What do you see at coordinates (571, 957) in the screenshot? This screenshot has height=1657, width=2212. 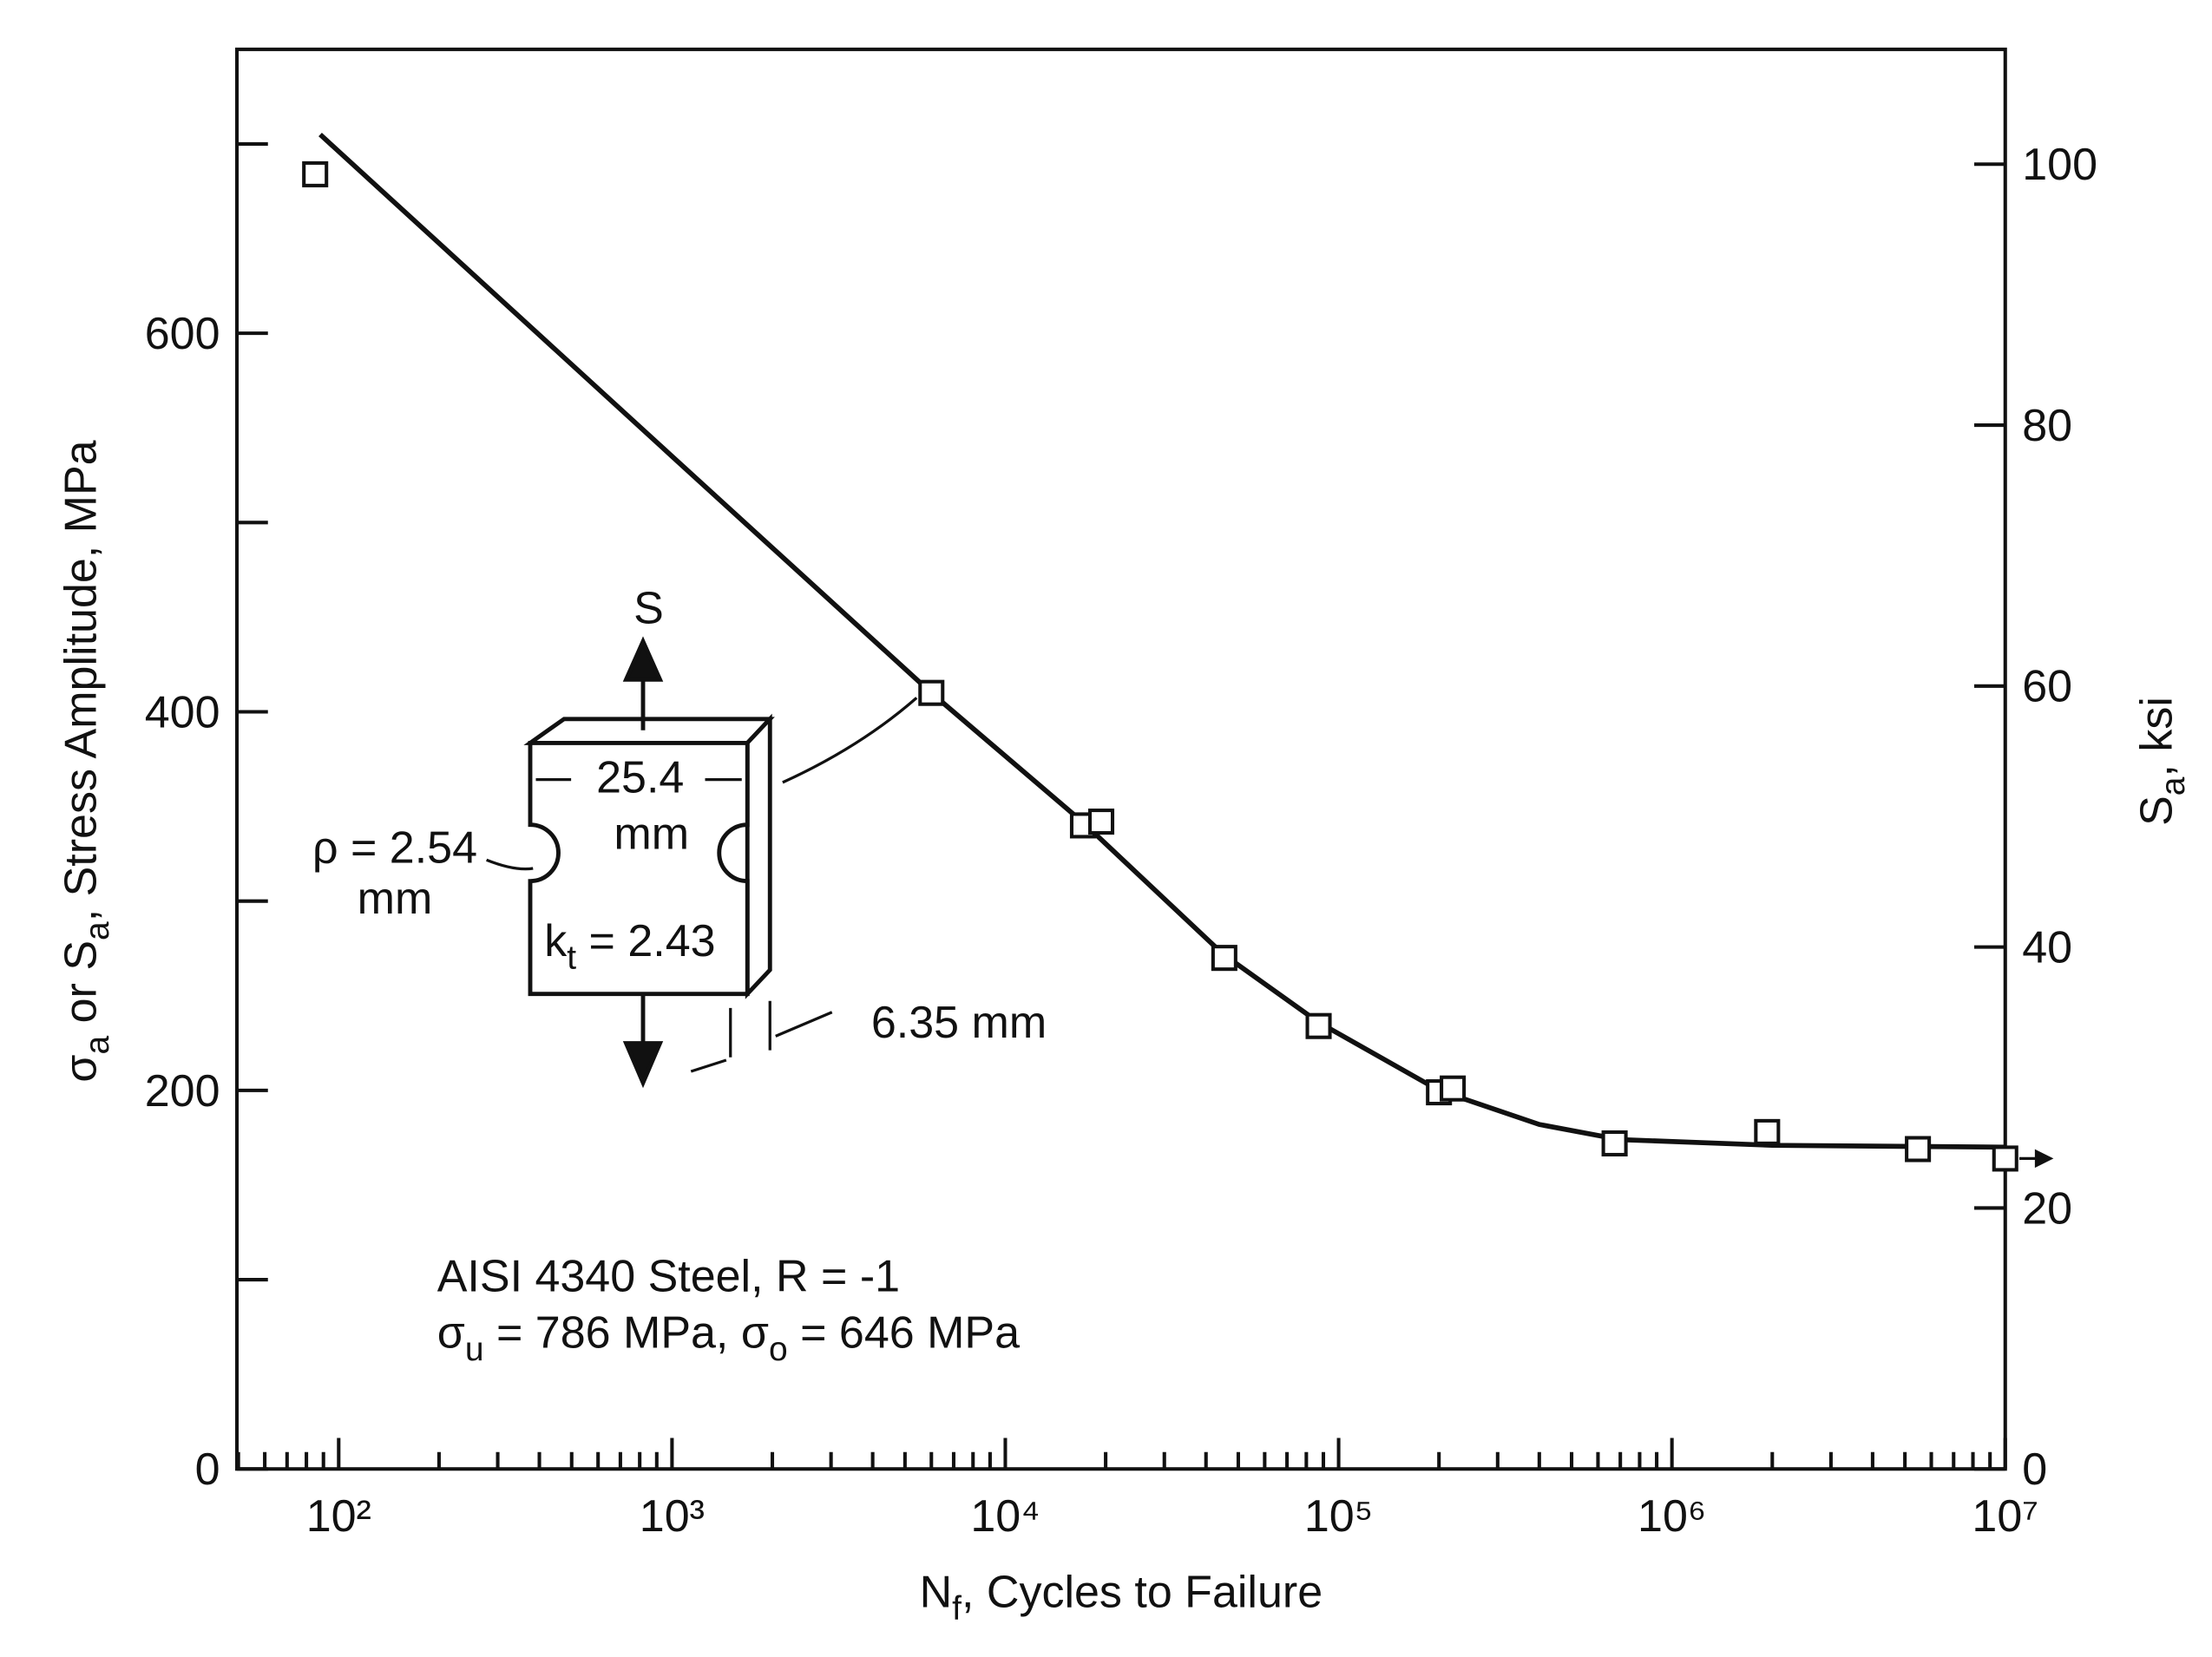 I see `subscript: t` at bounding box center [571, 957].